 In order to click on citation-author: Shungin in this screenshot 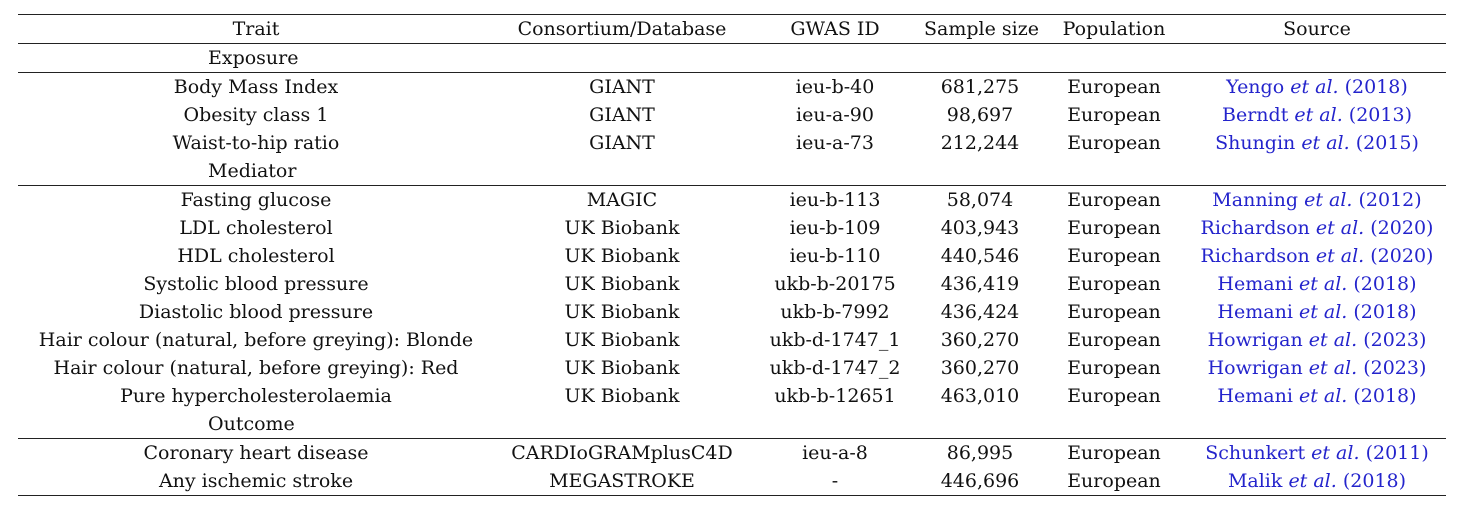, I will do `click(1255, 143)`.